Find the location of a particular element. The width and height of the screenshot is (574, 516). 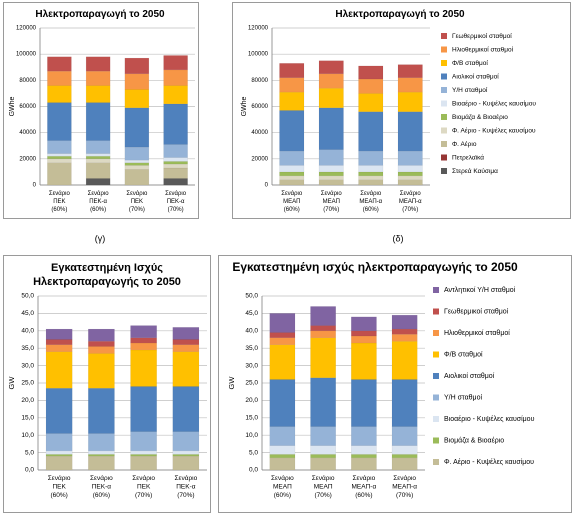

y-tick-label: 25,0 is located at coordinates (251, 383).